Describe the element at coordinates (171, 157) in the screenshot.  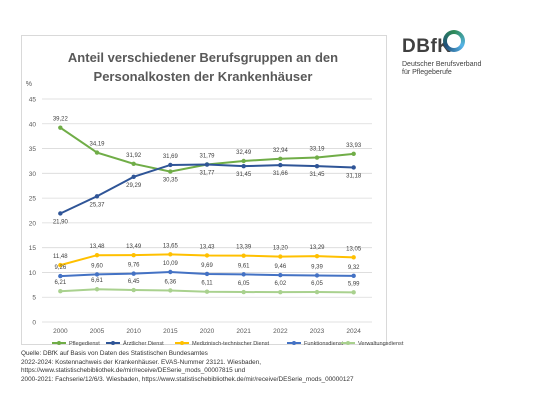
I see `data-label: 31,69` at that location.